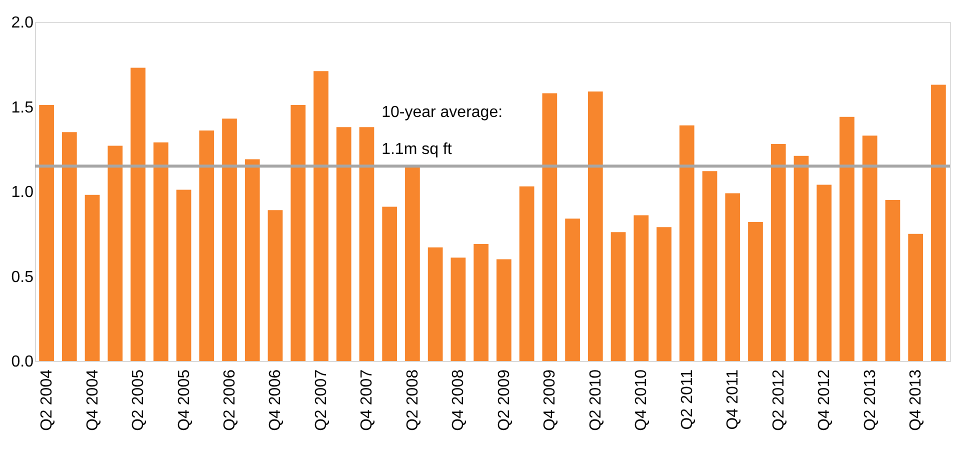  I want to click on x-tick-label: Q4 2008, so click(459, 400).